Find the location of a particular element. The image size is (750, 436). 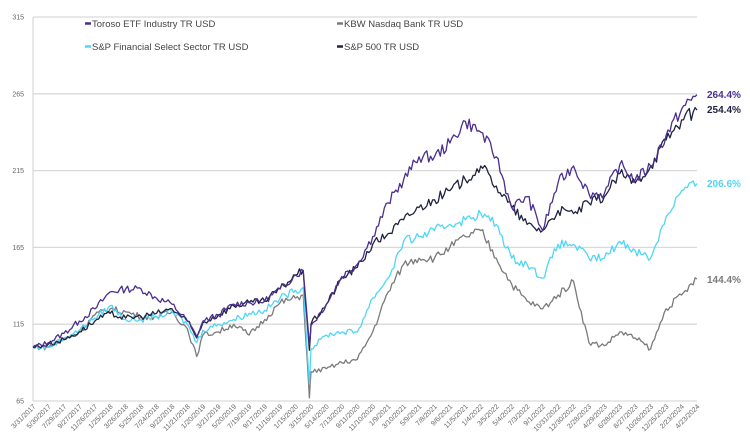

y-tick-label: 115 is located at coordinates (18, 325).